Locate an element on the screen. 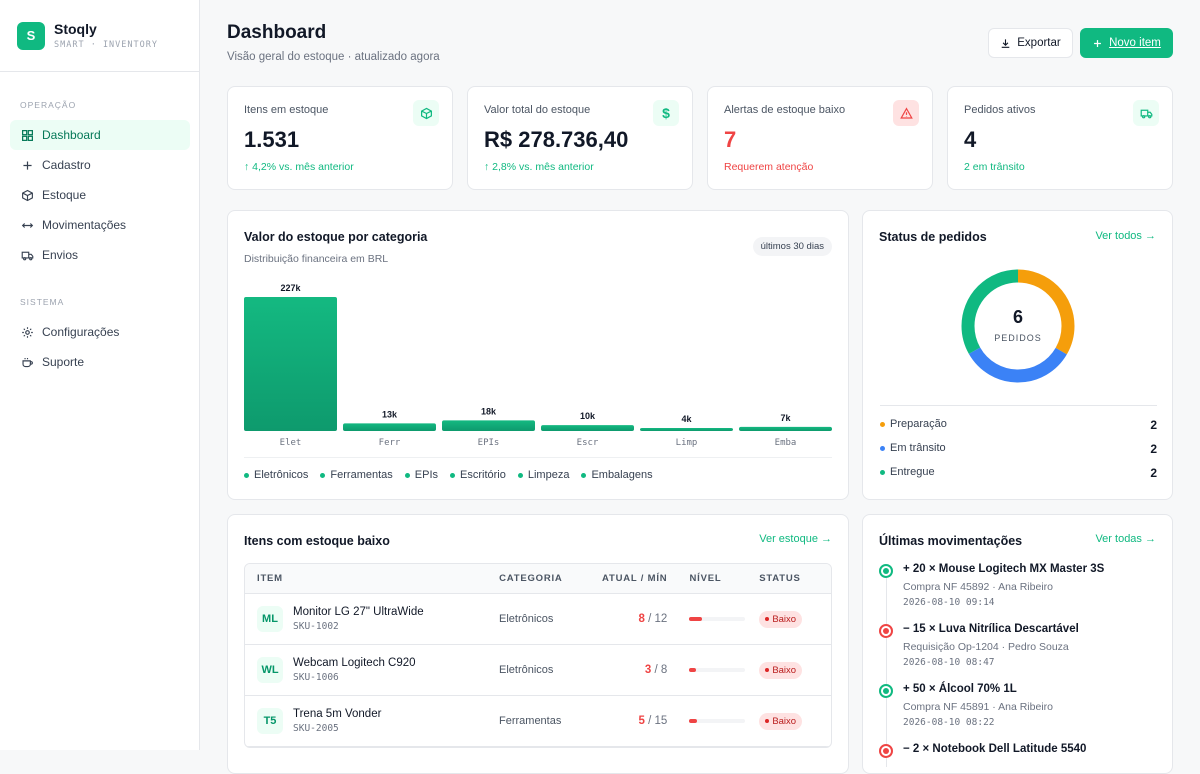 The height and width of the screenshot is (774, 1200). view-all-movements-link: Ver todas → is located at coordinates (1125, 539).